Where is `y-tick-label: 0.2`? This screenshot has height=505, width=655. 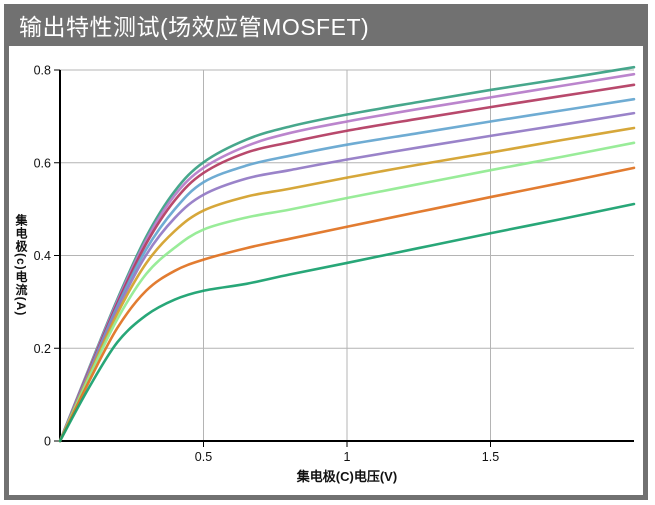
y-tick-label: 0.2 is located at coordinates (42, 349).